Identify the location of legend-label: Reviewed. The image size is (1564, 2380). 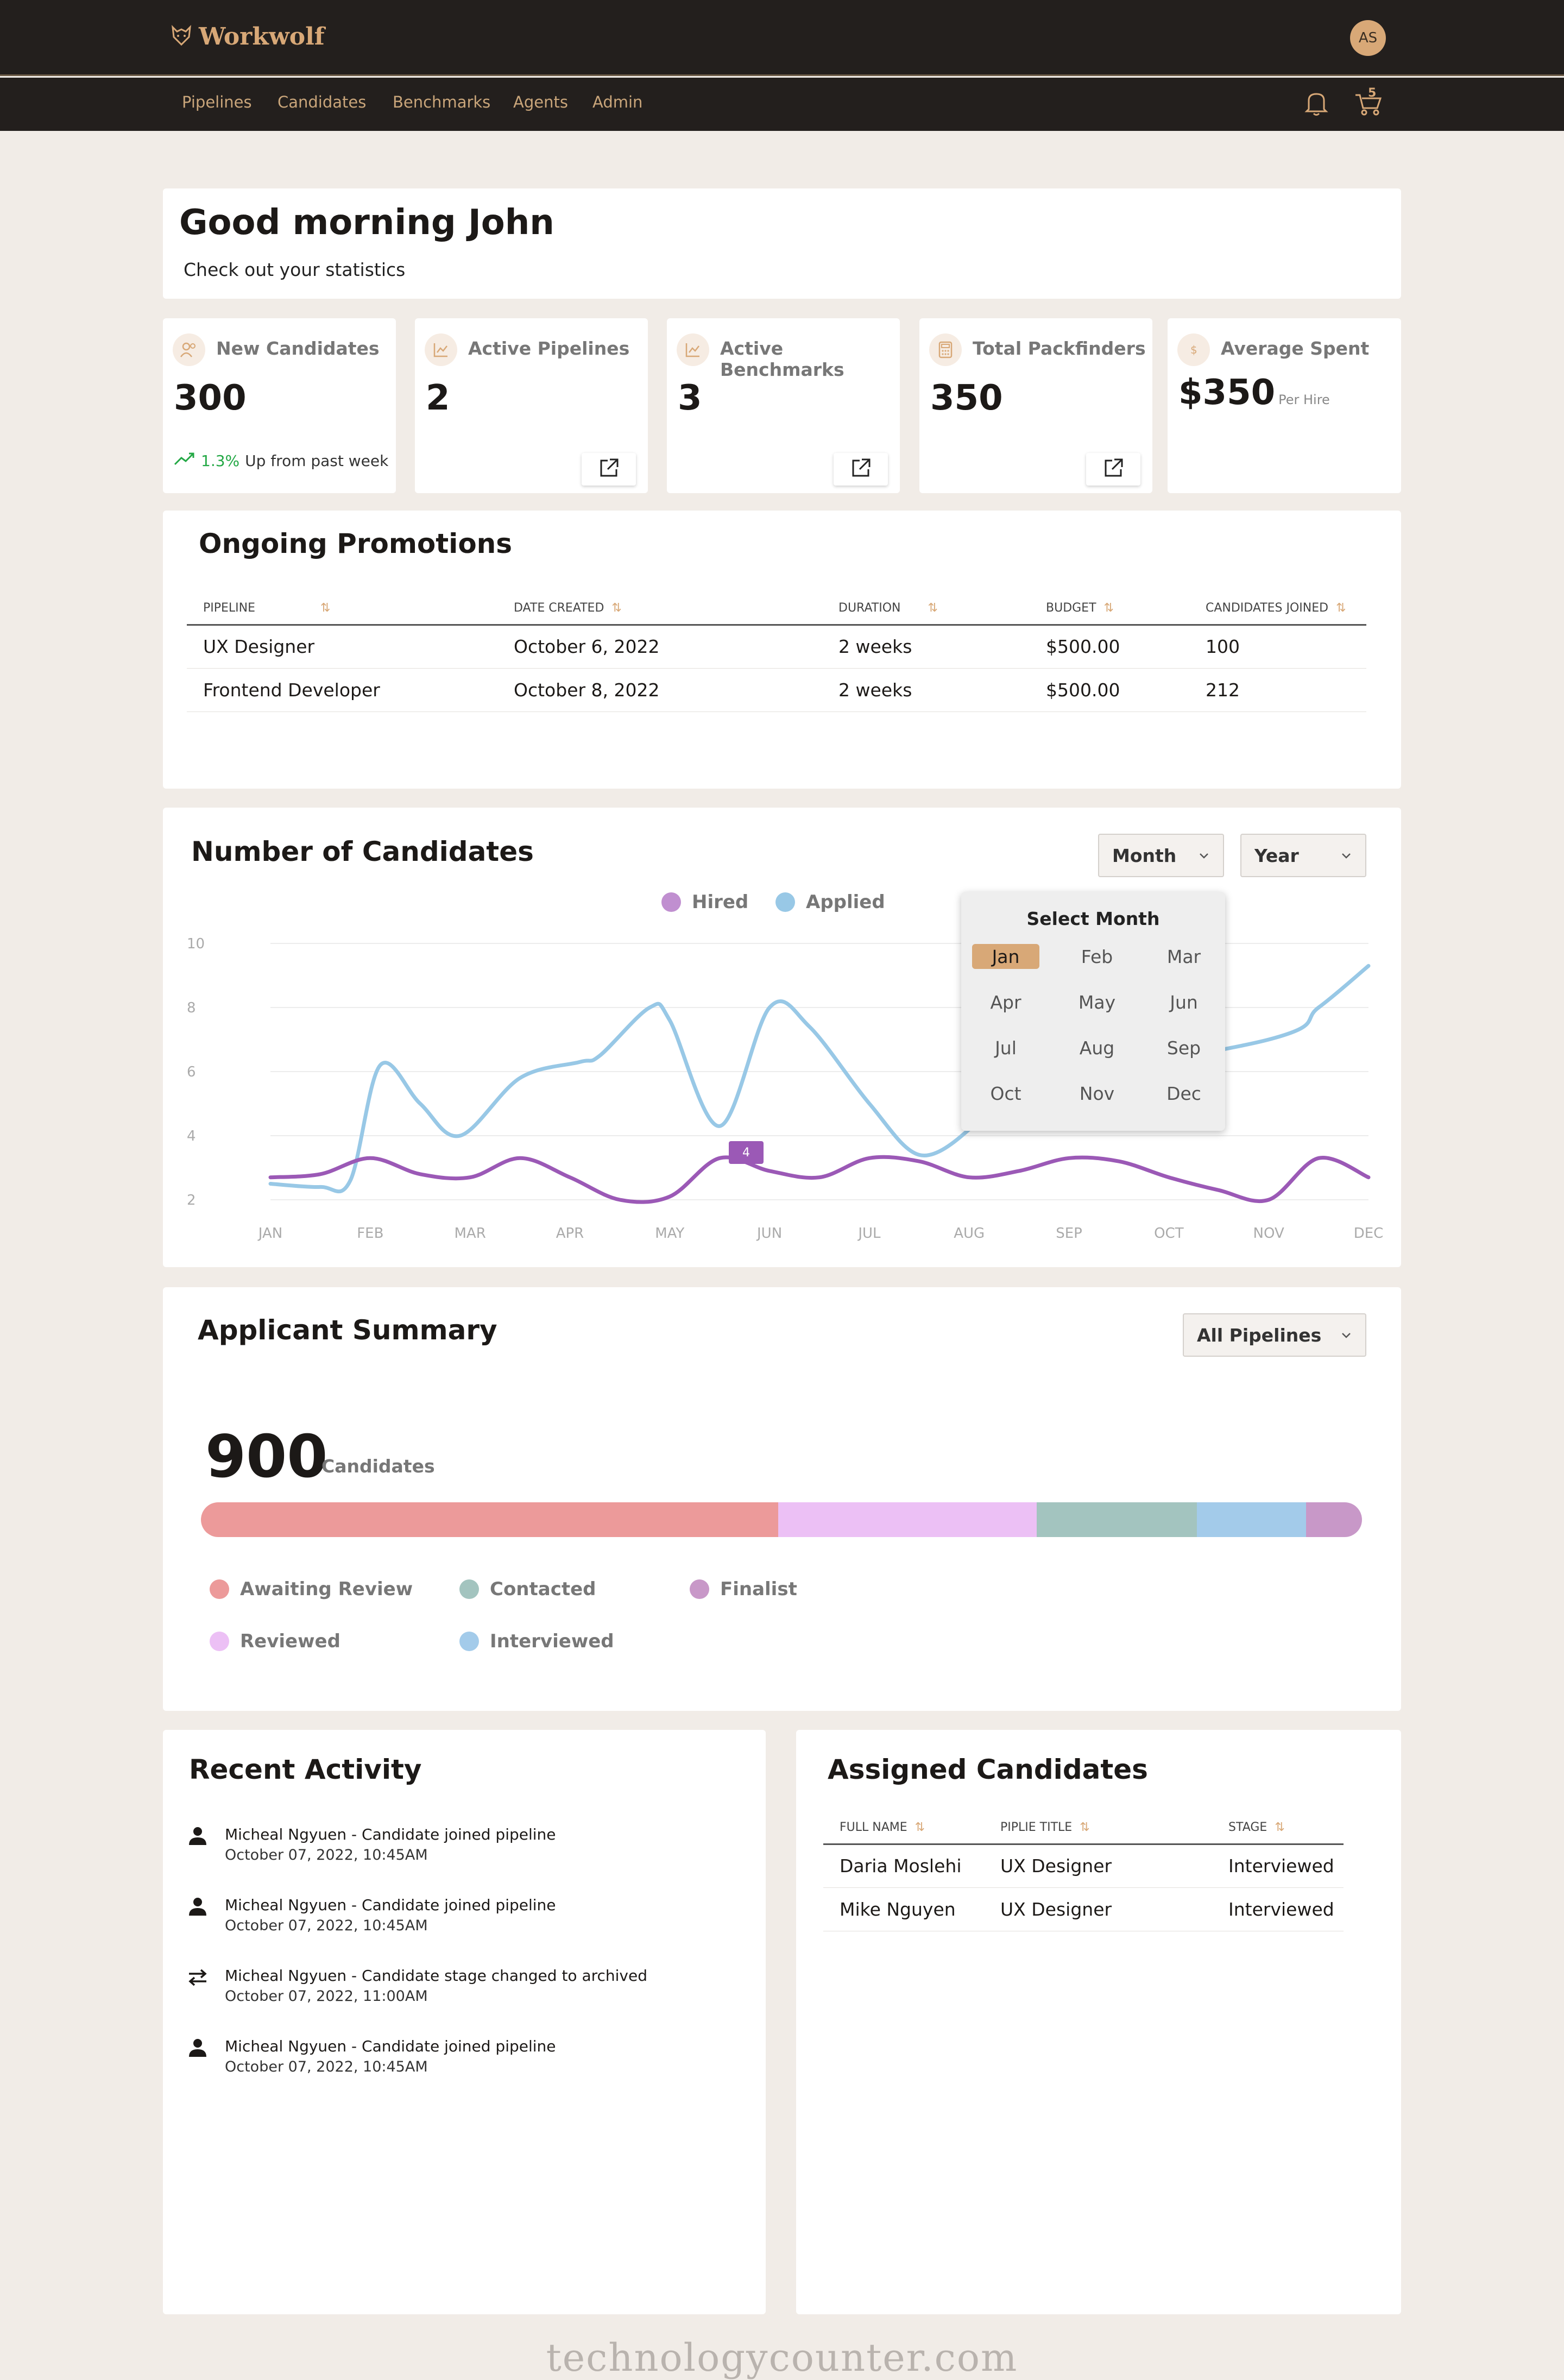
(290, 1641).